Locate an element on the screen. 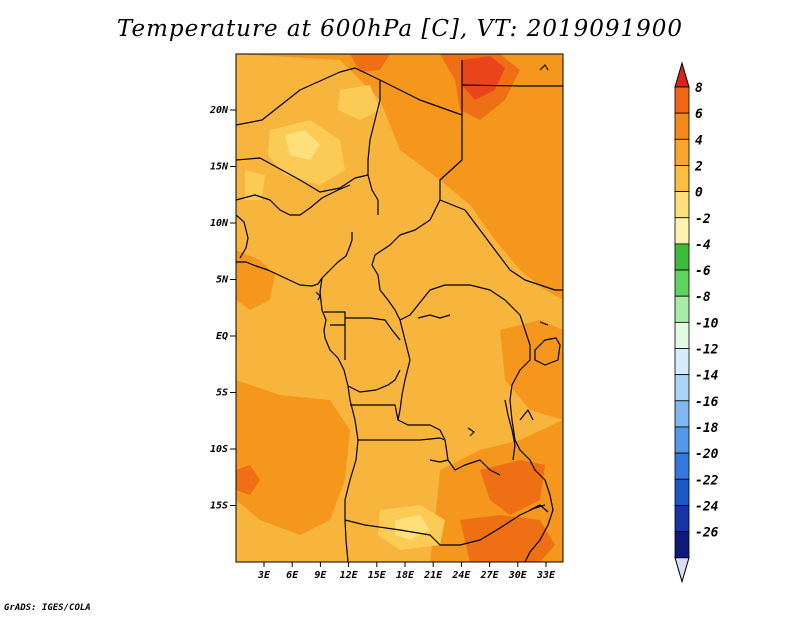 The image size is (800, 618). colorbar-label: -4 is located at coordinates (703, 245).